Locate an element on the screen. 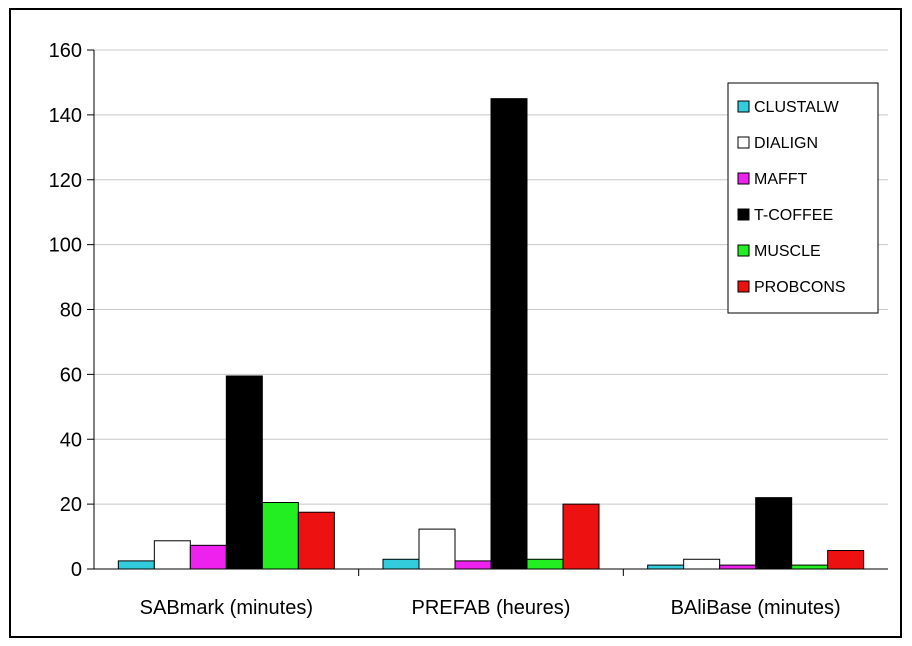  y-tick-label: 80 is located at coordinates (71, 311).